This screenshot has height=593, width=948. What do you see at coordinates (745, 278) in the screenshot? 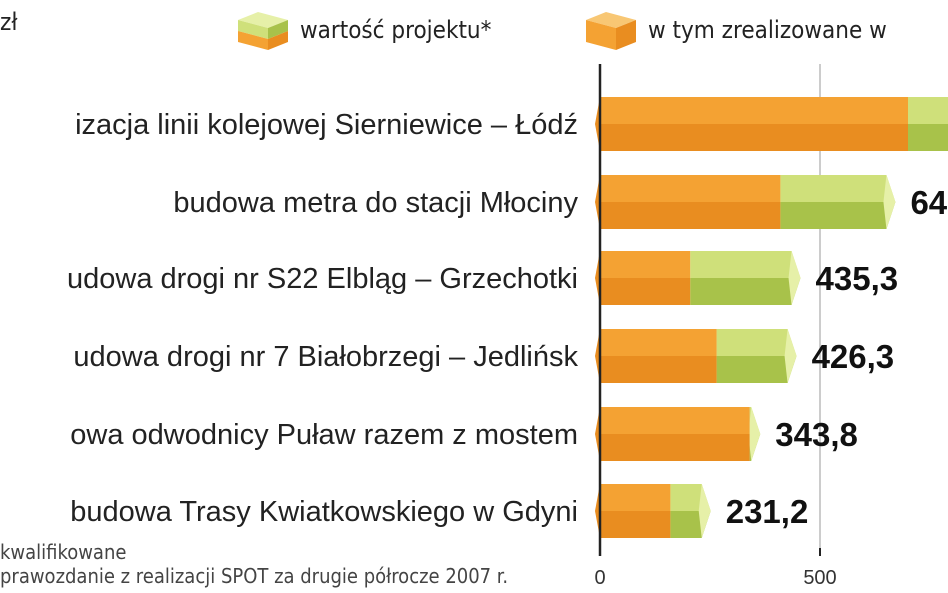
I see `bar-3-total` at bounding box center [745, 278].